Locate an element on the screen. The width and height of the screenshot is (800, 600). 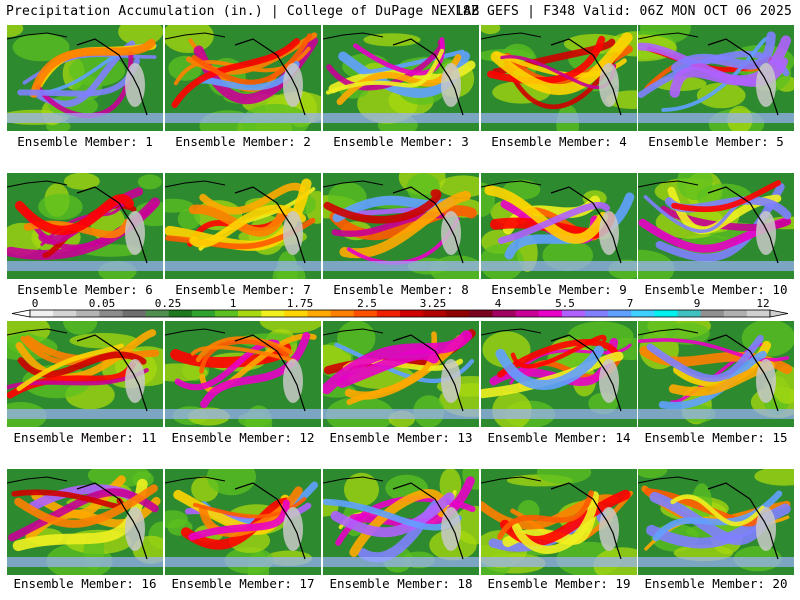
ensemble-member-label: Ensemble Member: 2 is located at coordinates (243, 141).